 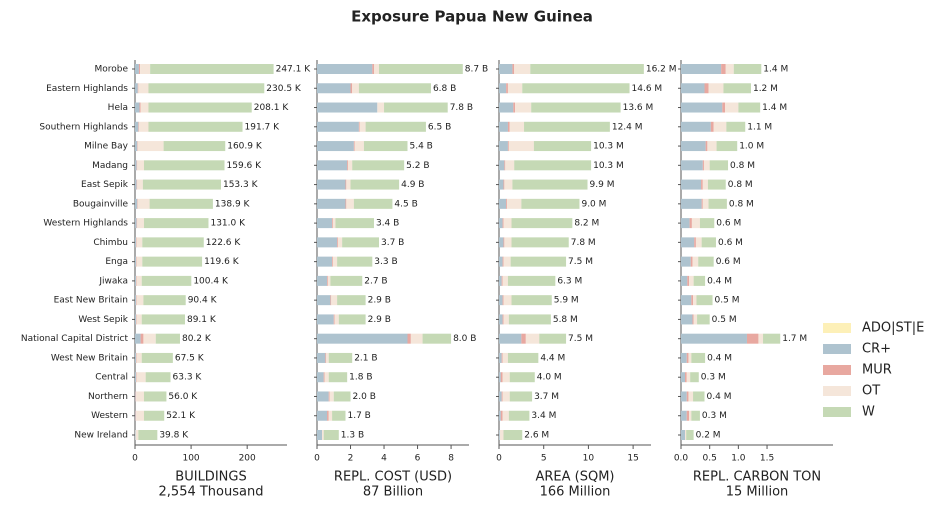 I want to click on category-label: Chimbu, so click(x=110, y=243).